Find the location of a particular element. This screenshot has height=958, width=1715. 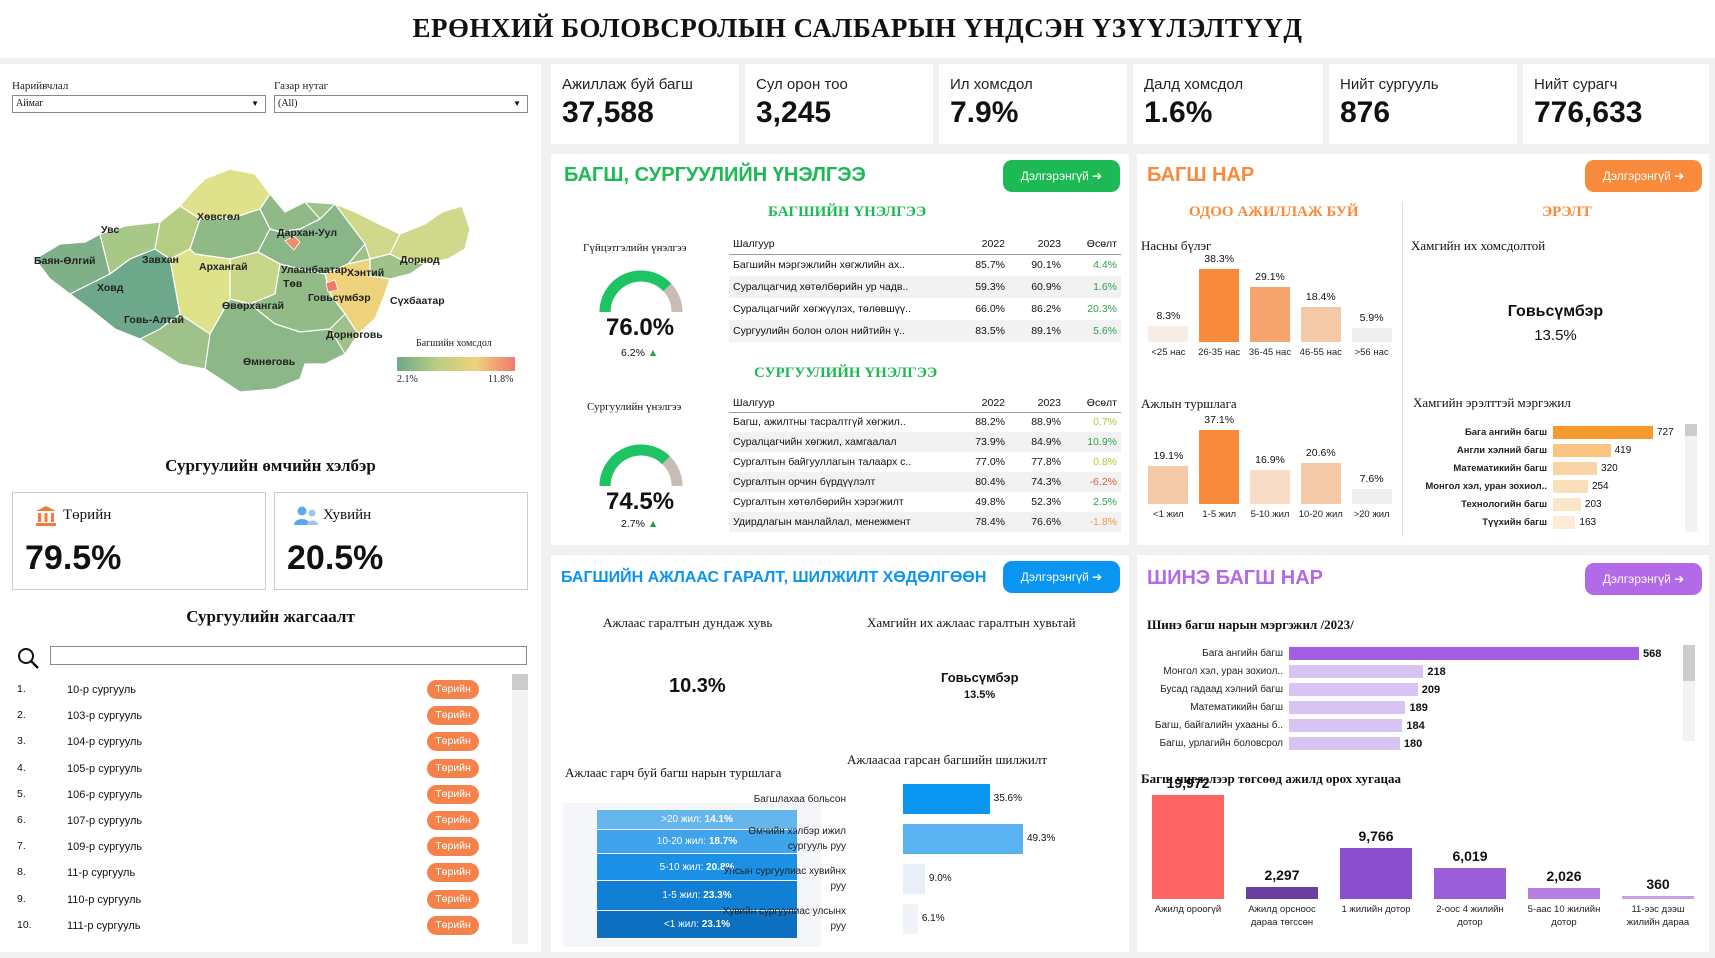

new-teachers-details-button: Дэлгэрэнгүй ➔ is located at coordinates (1643, 579).